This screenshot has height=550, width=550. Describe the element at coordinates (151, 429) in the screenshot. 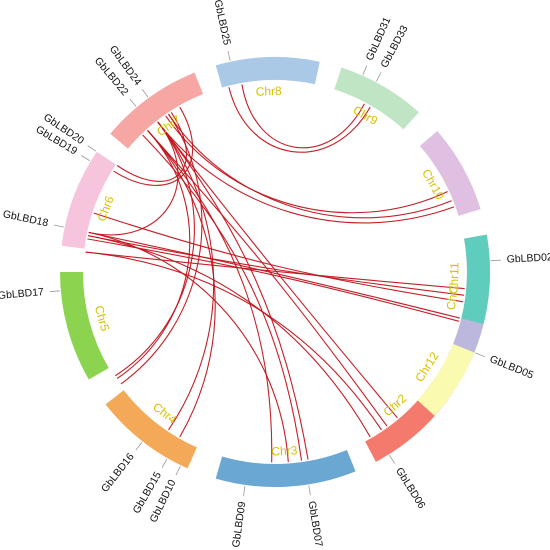

I see `chromosome-chr4` at that location.